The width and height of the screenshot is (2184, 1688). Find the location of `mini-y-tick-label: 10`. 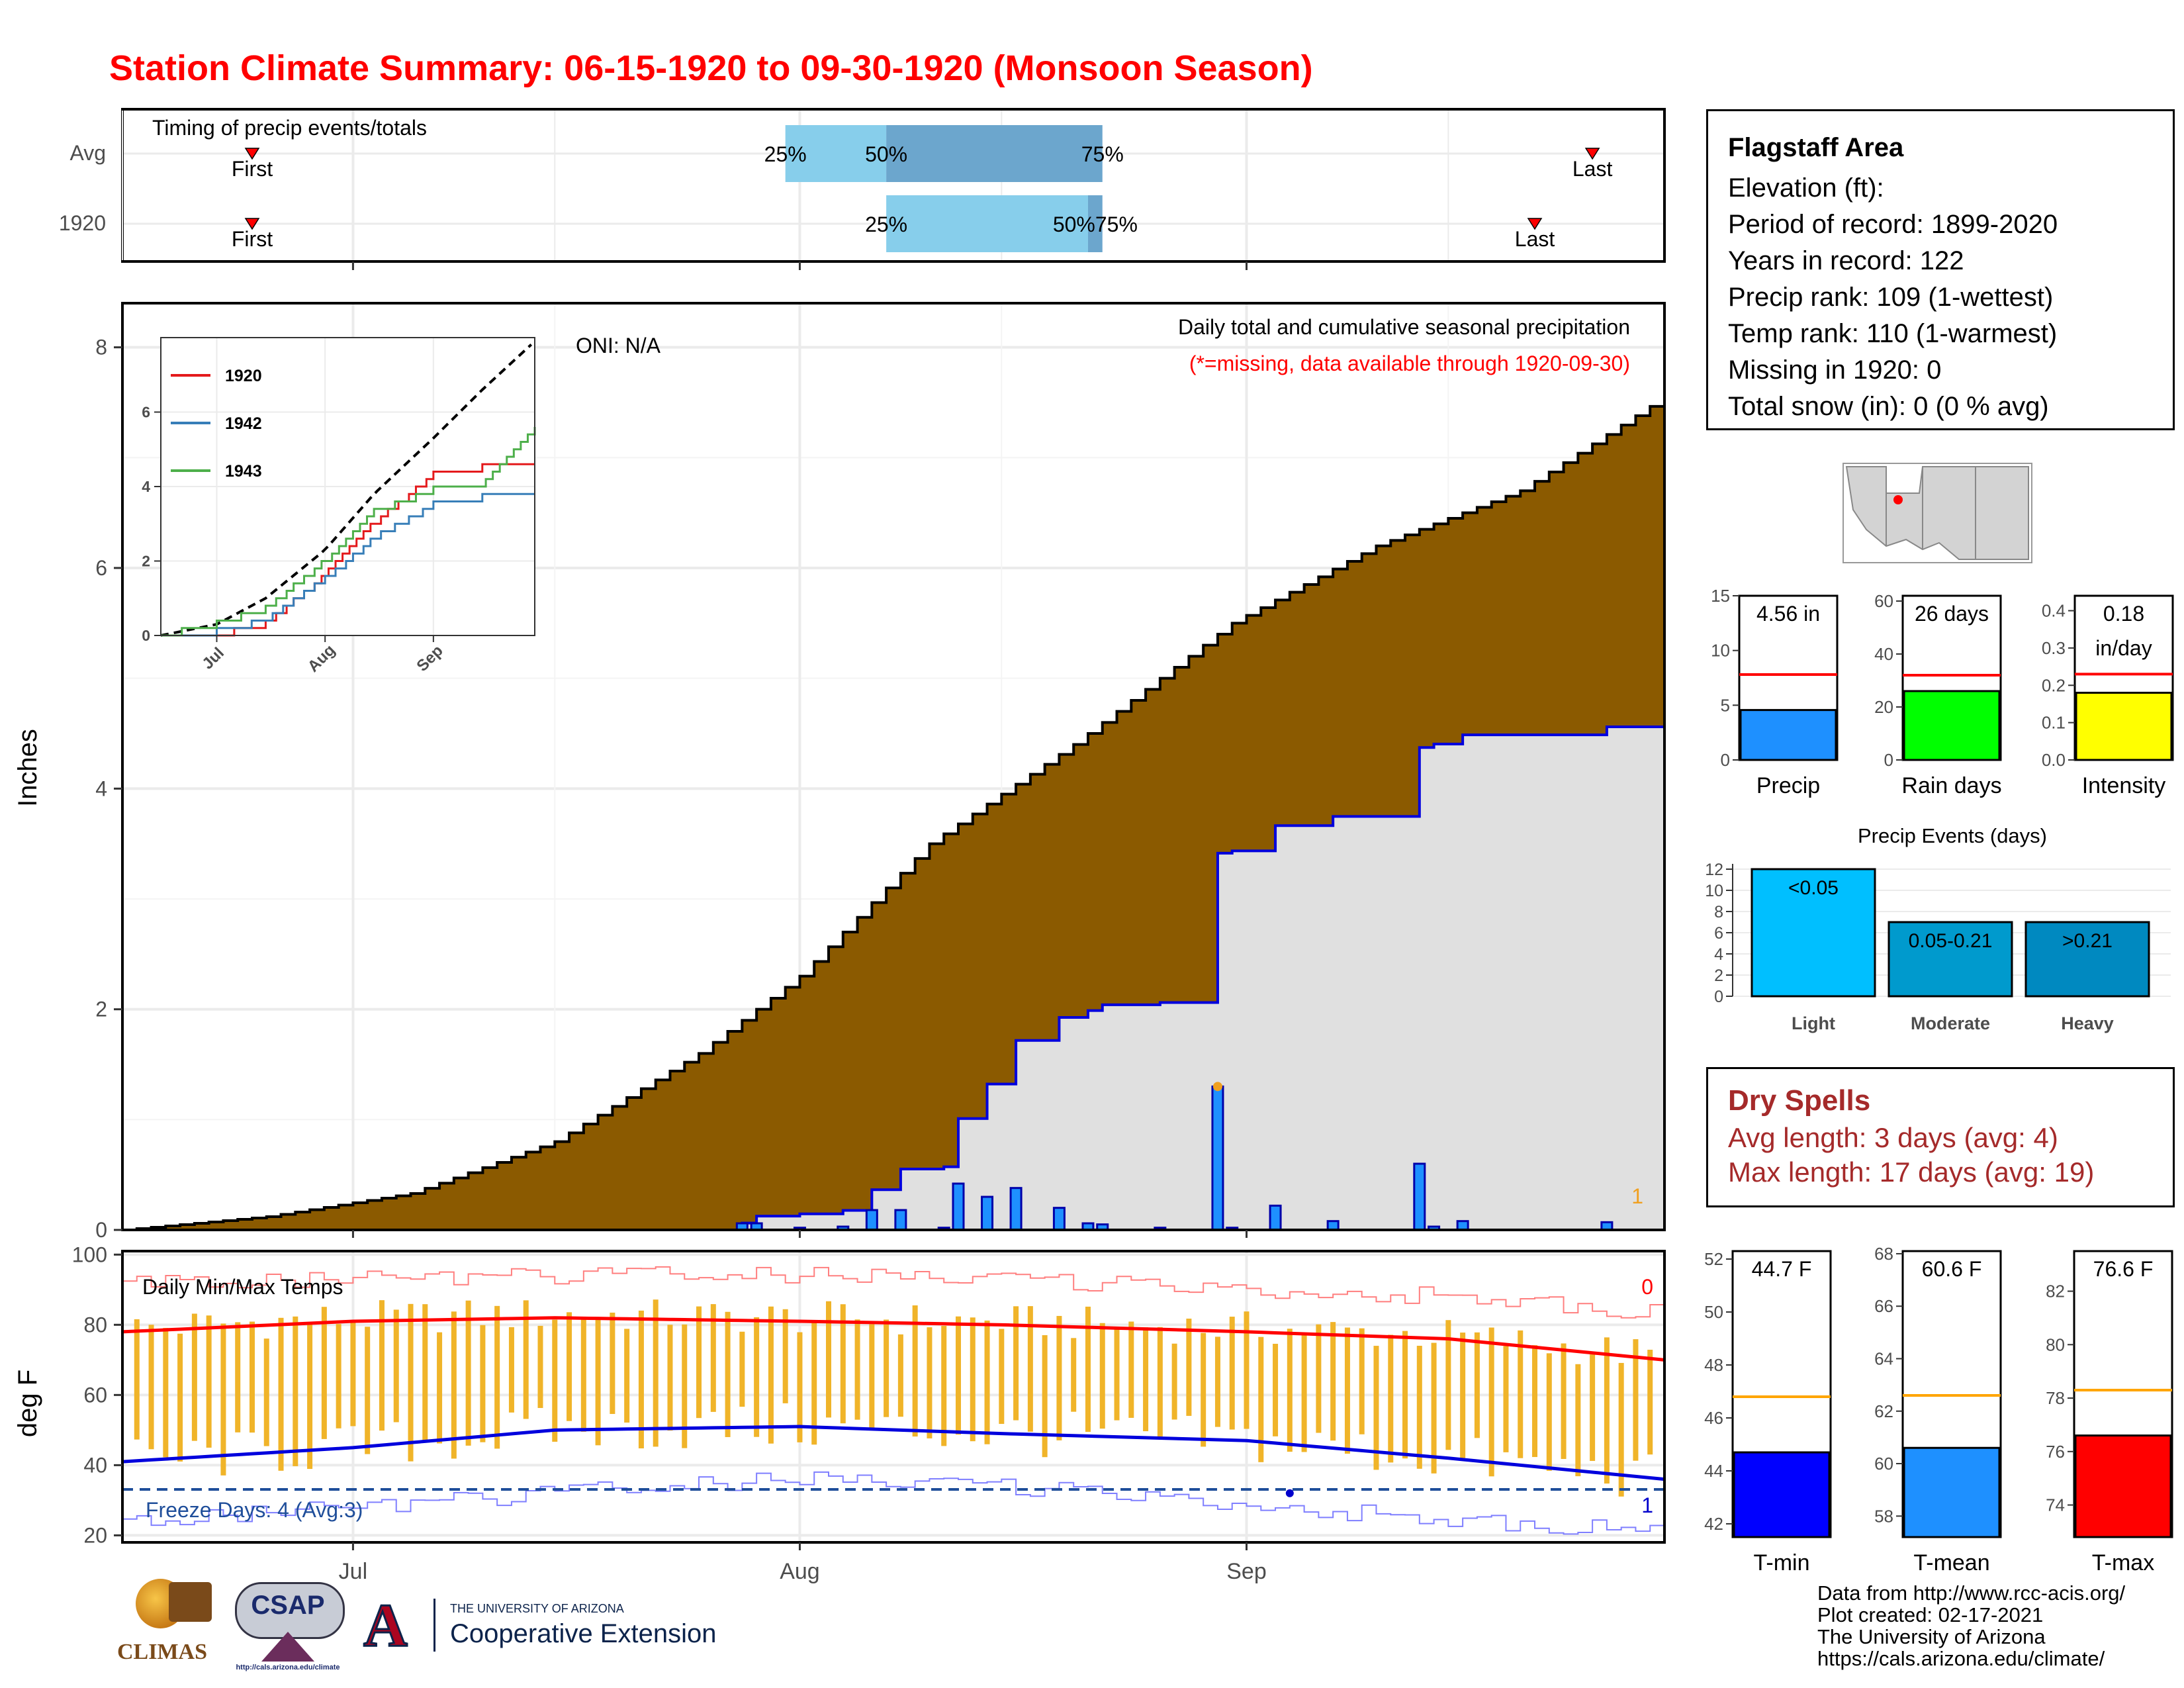

mini-y-tick-label: 10 is located at coordinates (1720, 651).